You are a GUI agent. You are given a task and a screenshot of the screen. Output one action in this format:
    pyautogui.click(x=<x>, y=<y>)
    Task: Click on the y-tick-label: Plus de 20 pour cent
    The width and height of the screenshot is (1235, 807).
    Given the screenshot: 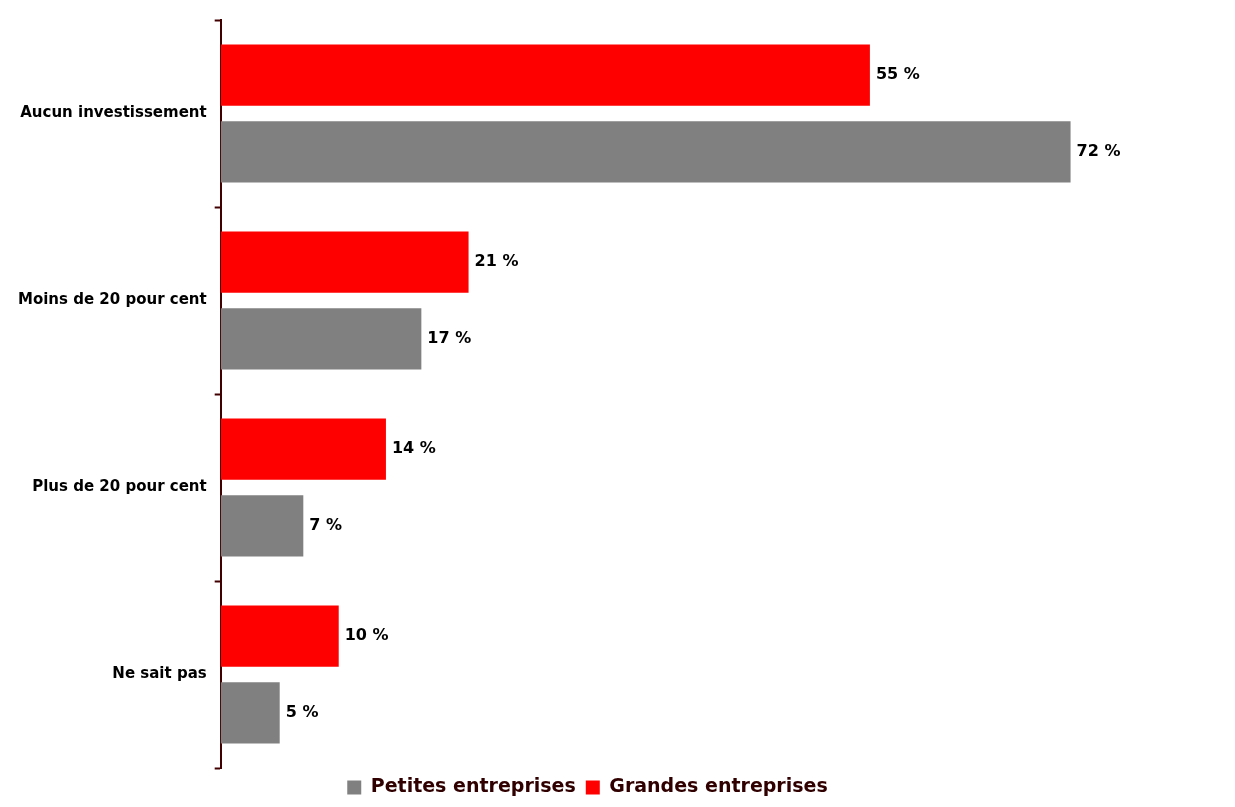 What is the action you would take?
    pyautogui.click(x=119, y=486)
    